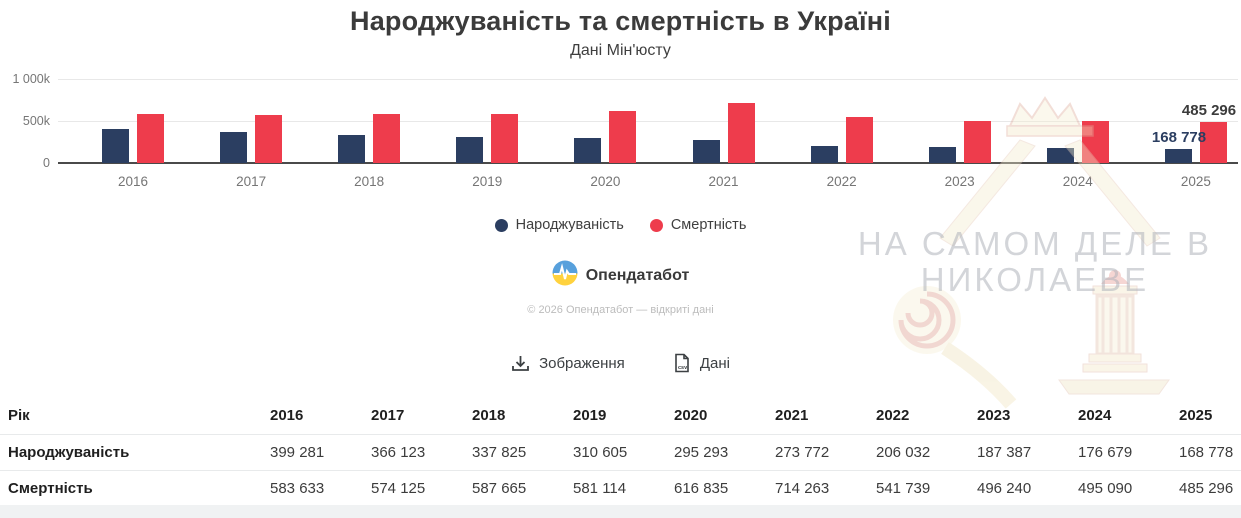 The image size is (1241, 518). What do you see at coordinates (499, 488) in the screenshot?
I see `cell-2018: 587 665` at bounding box center [499, 488].